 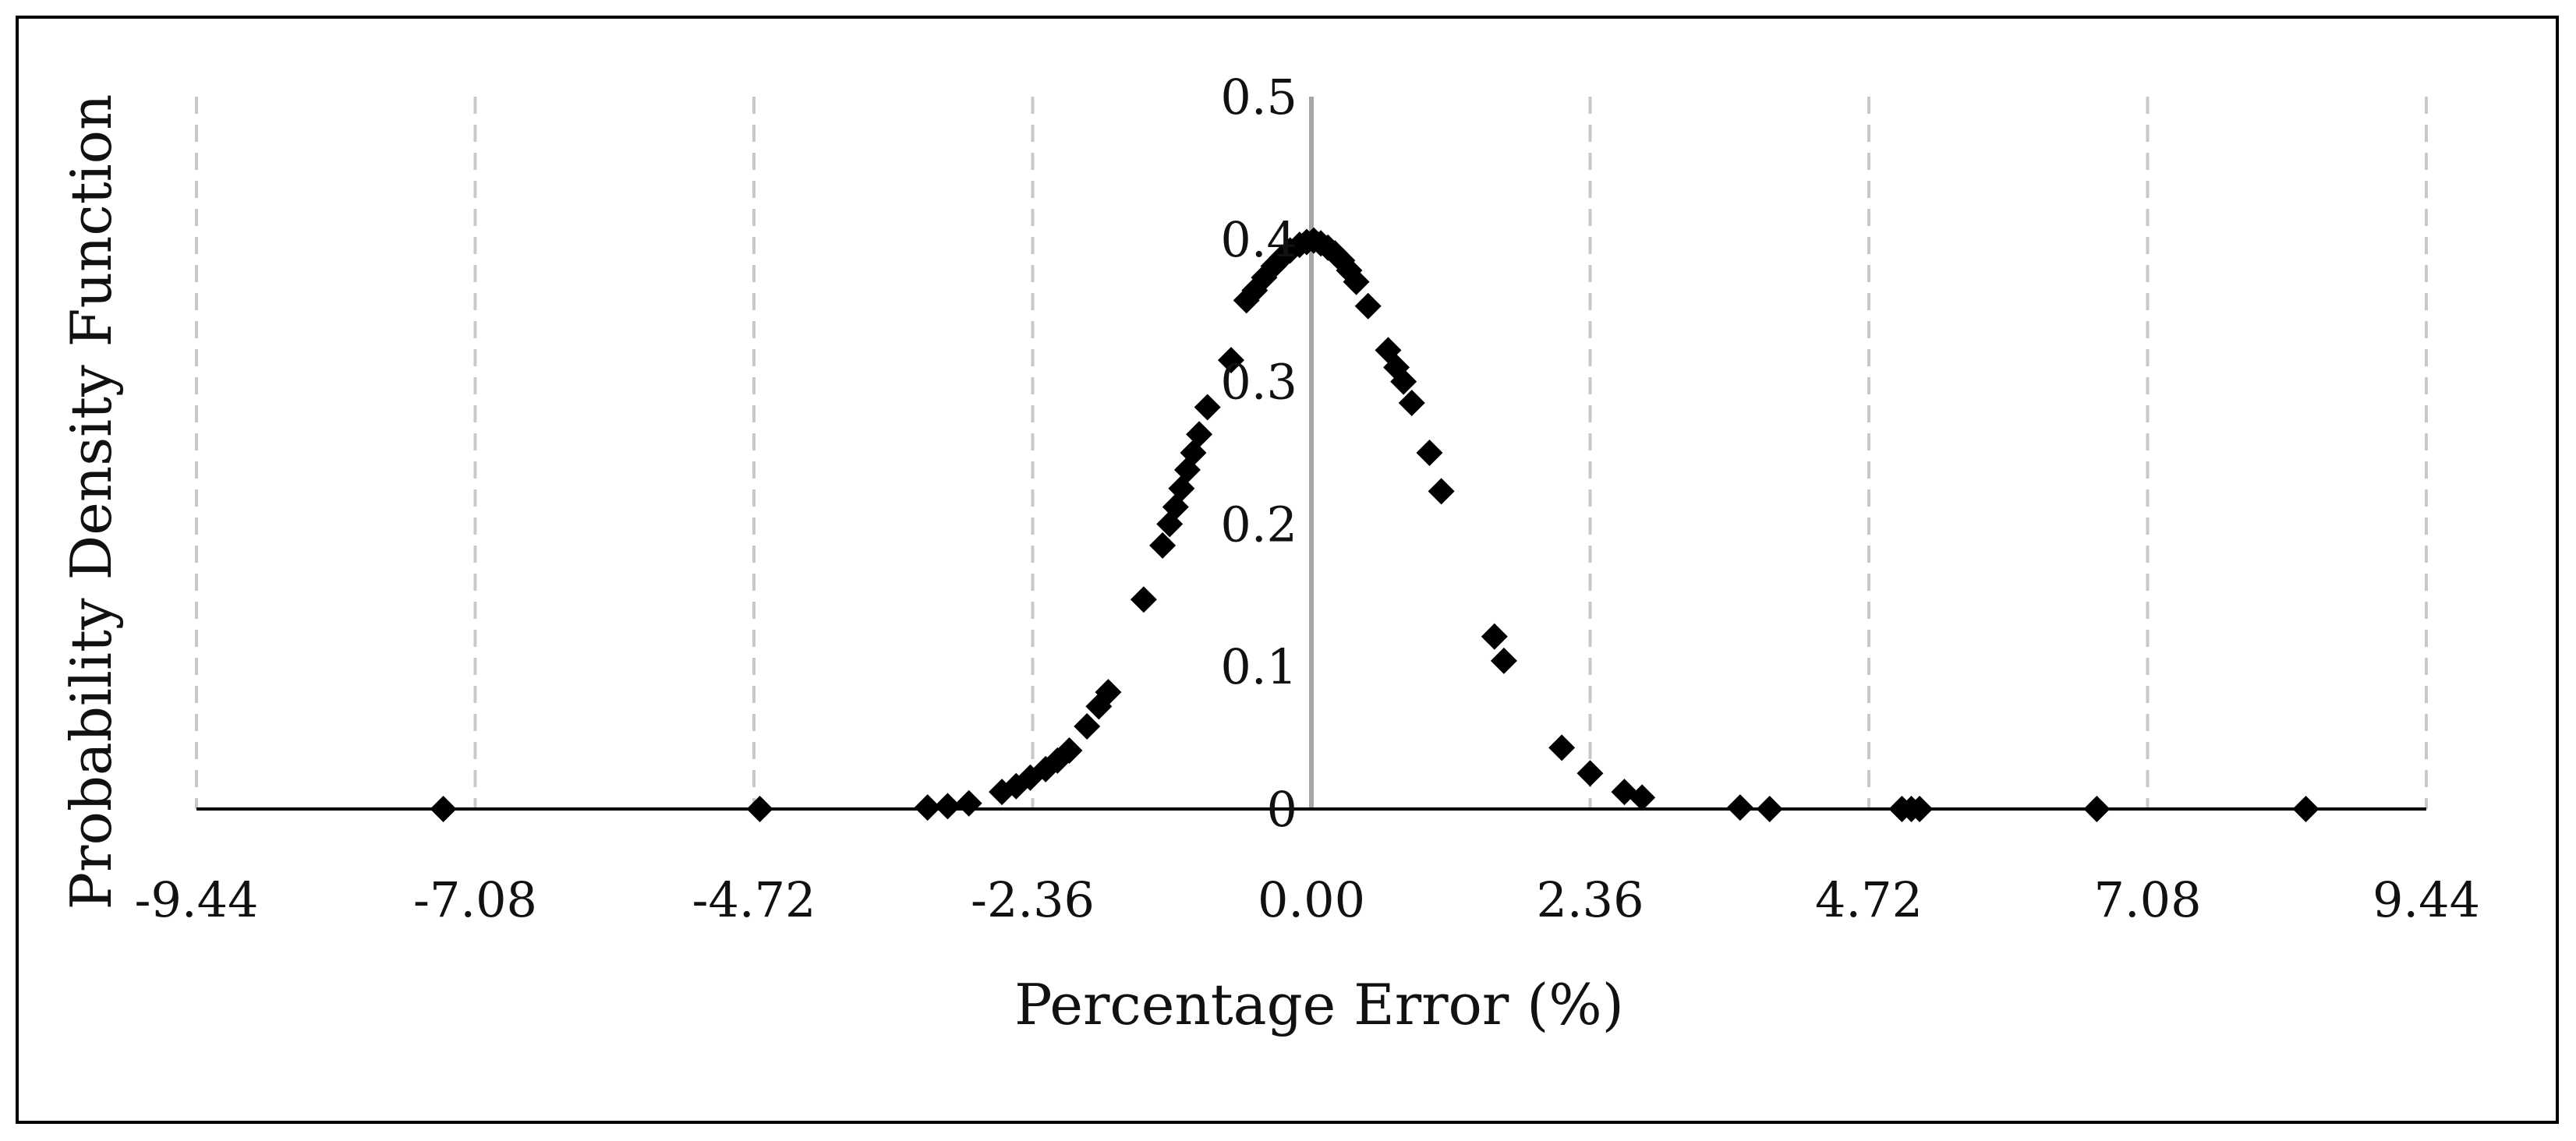 What do you see at coordinates (754, 899) in the screenshot?
I see `x-tick-label: -4.72` at bounding box center [754, 899].